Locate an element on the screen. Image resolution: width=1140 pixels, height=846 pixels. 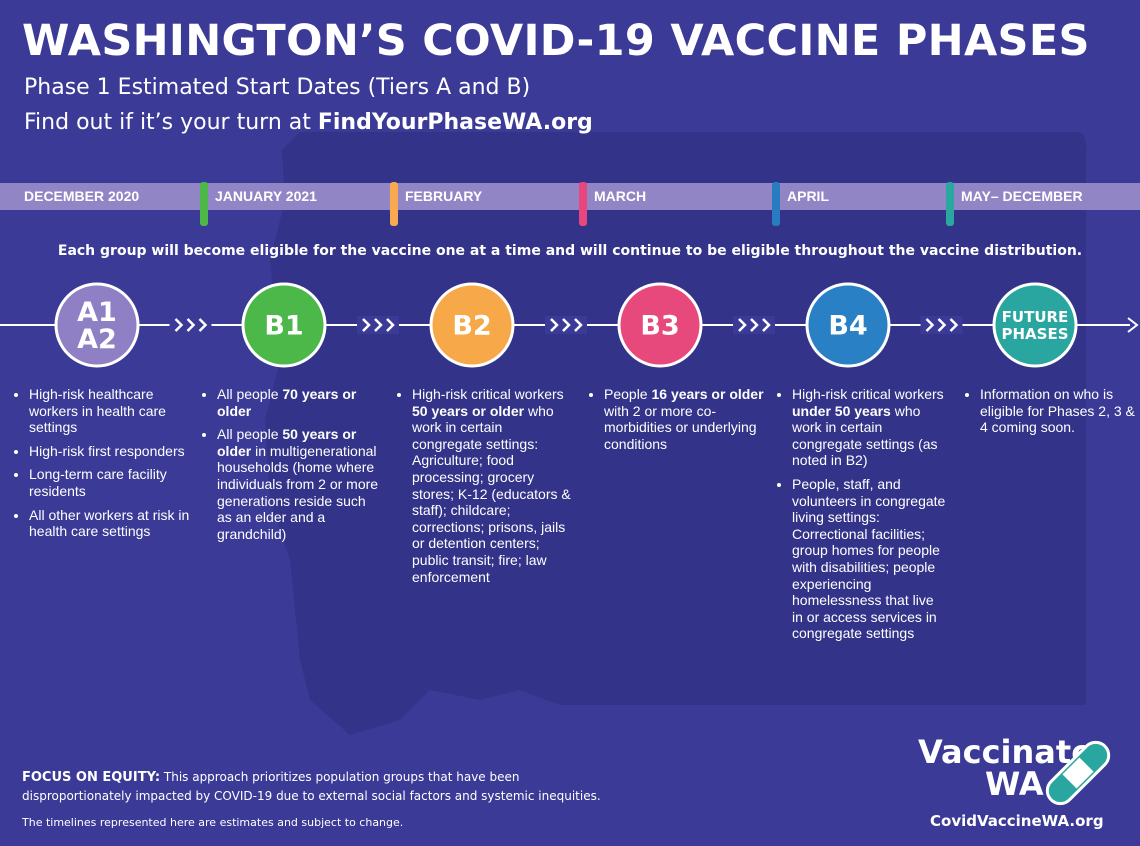
text: High-risk first responders is located at coordinates (107, 450).